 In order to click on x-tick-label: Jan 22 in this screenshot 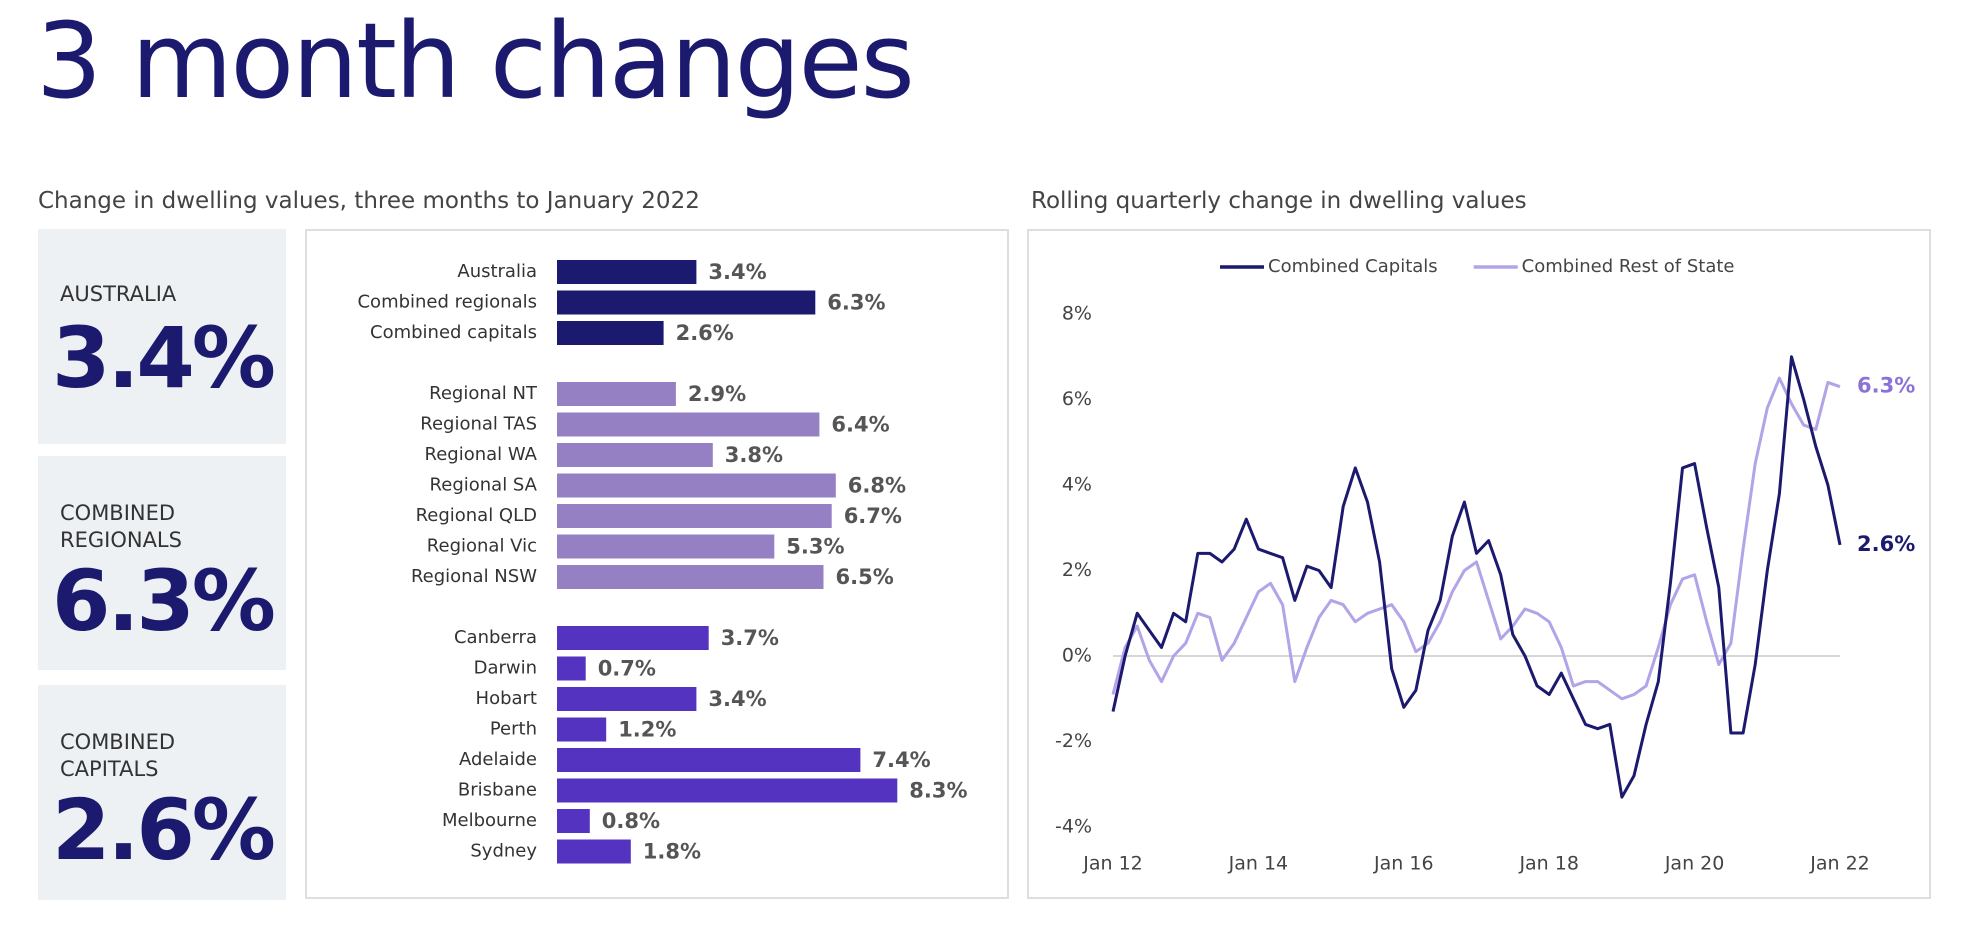, I will do `click(1839, 864)`.